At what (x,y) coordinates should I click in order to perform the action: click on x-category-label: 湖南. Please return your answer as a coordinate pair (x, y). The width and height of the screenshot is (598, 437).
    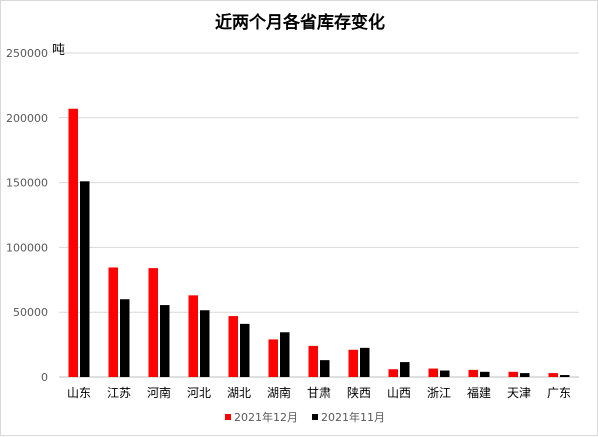
    Looking at the image, I should click on (279, 392).